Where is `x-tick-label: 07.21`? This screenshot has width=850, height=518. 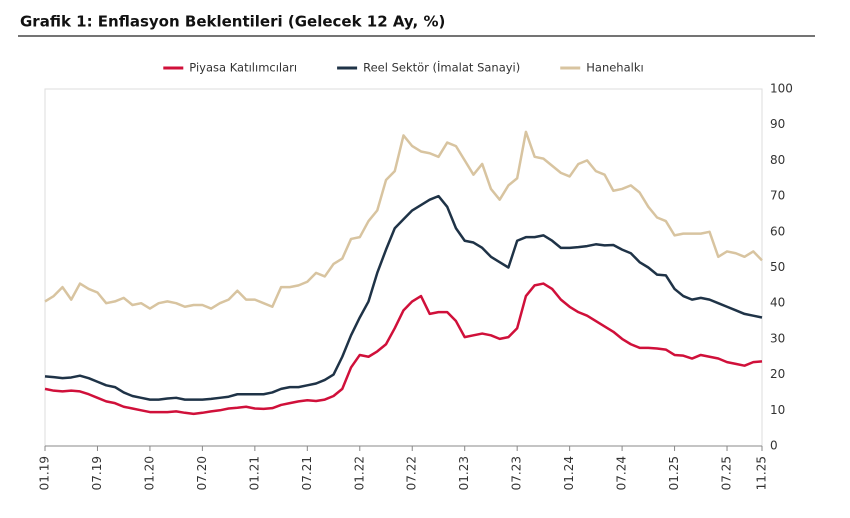 x-tick-label: 07.21 is located at coordinates (307, 473).